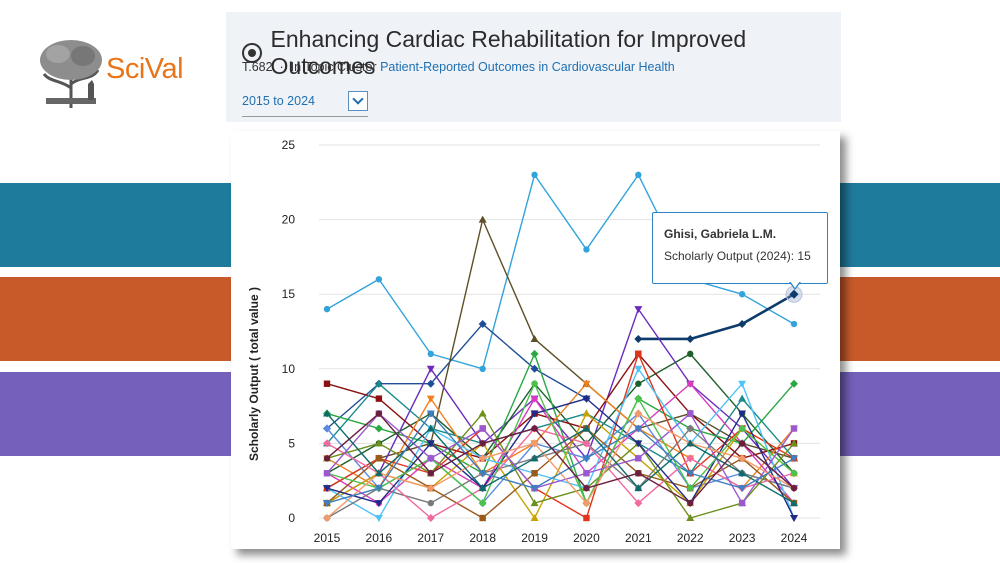 The width and height of the screenshot is (1000, 563). What do you see at coordinates (720, 234) in the screenshot?
I see `tooltip-author: Ghisi, Gabriela L.M.` at bounding box center [720, 234].